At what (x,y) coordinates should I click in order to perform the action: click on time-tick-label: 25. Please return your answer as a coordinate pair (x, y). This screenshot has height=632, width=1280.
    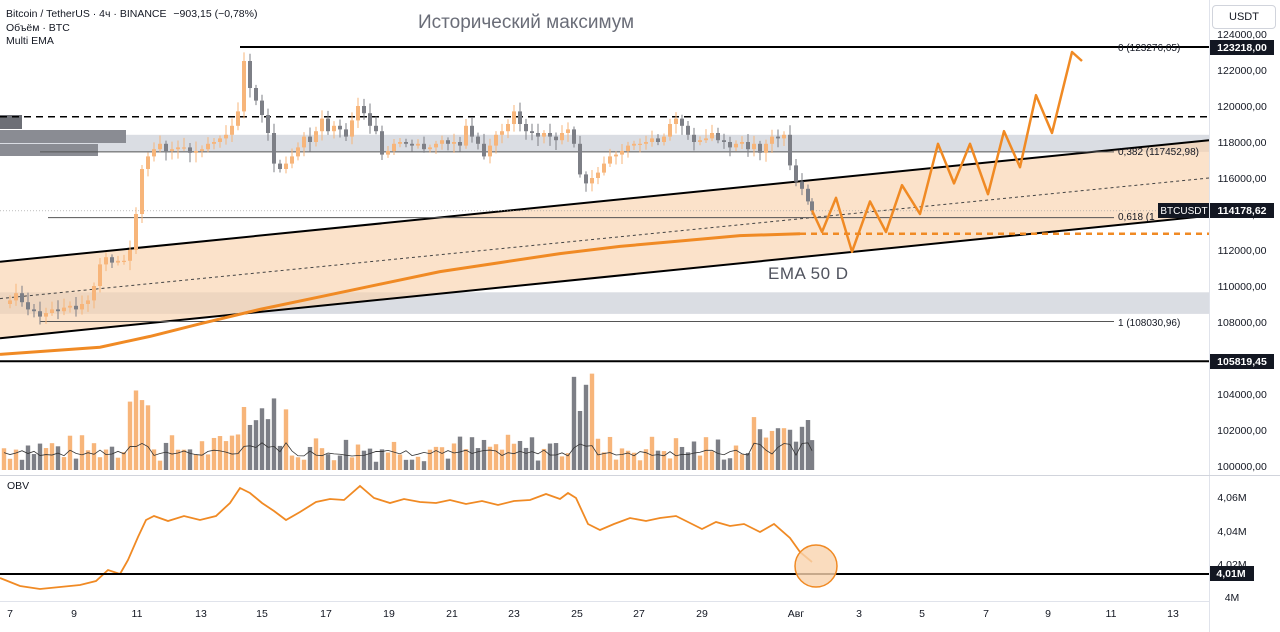
    Looking at the image, I should click on (577, 614).